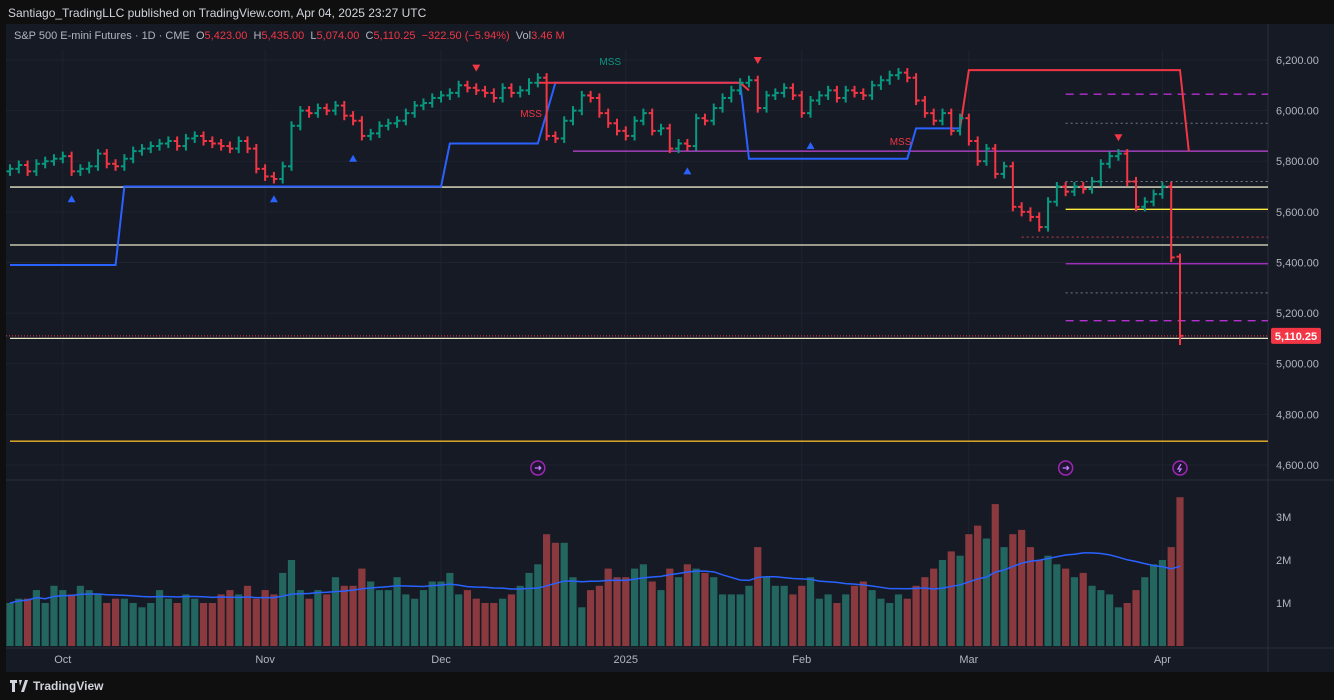 The width and height of the screenshot is (1334, 700). What do you see at coordinates (102, 36) in the screenshot?
I see `symbol-name: S&P 500 E-mini Futures · 1D · CME` at bounding box center [102, 36].